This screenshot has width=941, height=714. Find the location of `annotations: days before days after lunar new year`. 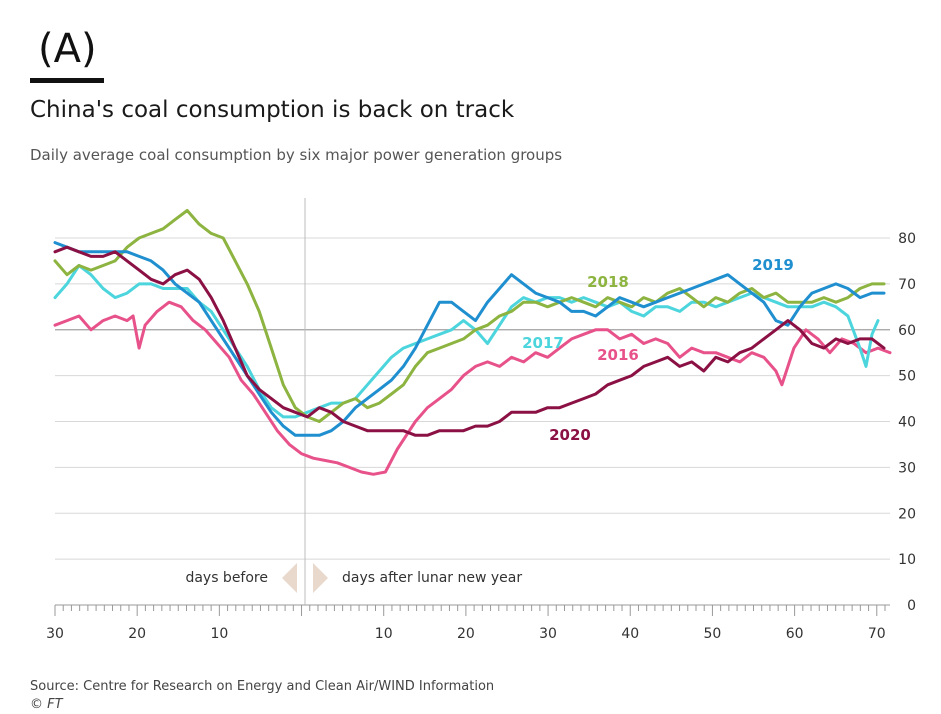

annotations: days before days after lunar new year is located at coordinates (353, 578).